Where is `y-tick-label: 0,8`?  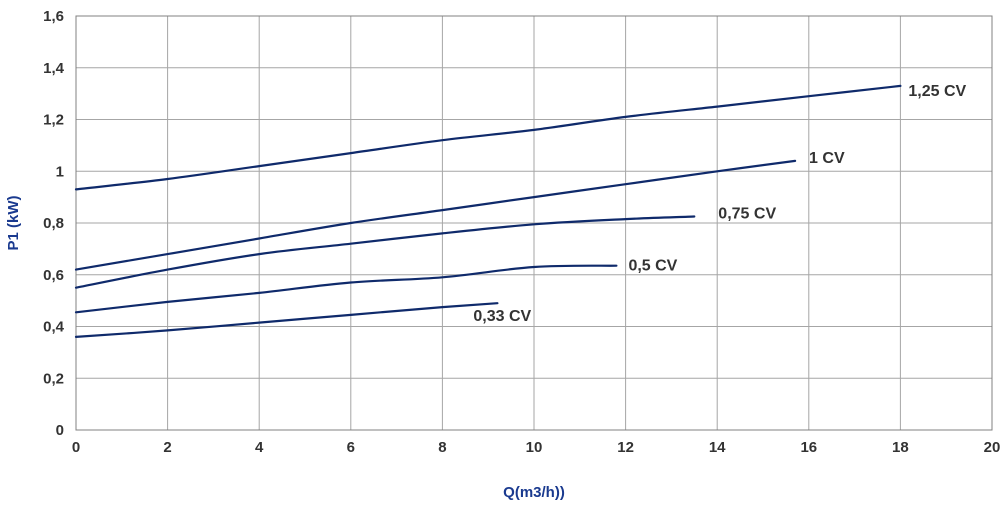 y-tick-label: 0,8 is located at coordinates (53, 223).